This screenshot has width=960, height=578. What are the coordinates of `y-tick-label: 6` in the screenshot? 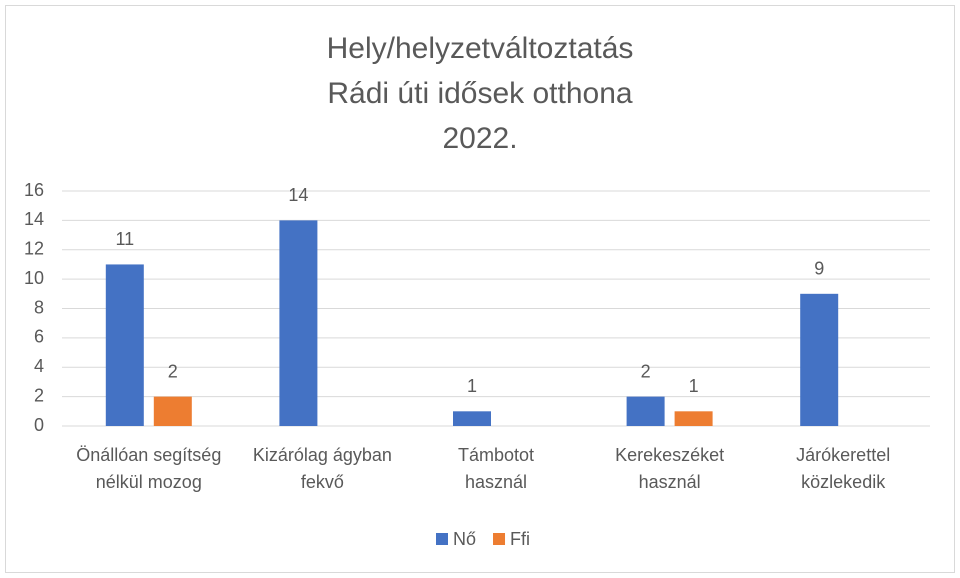 It's located at (39, 337).